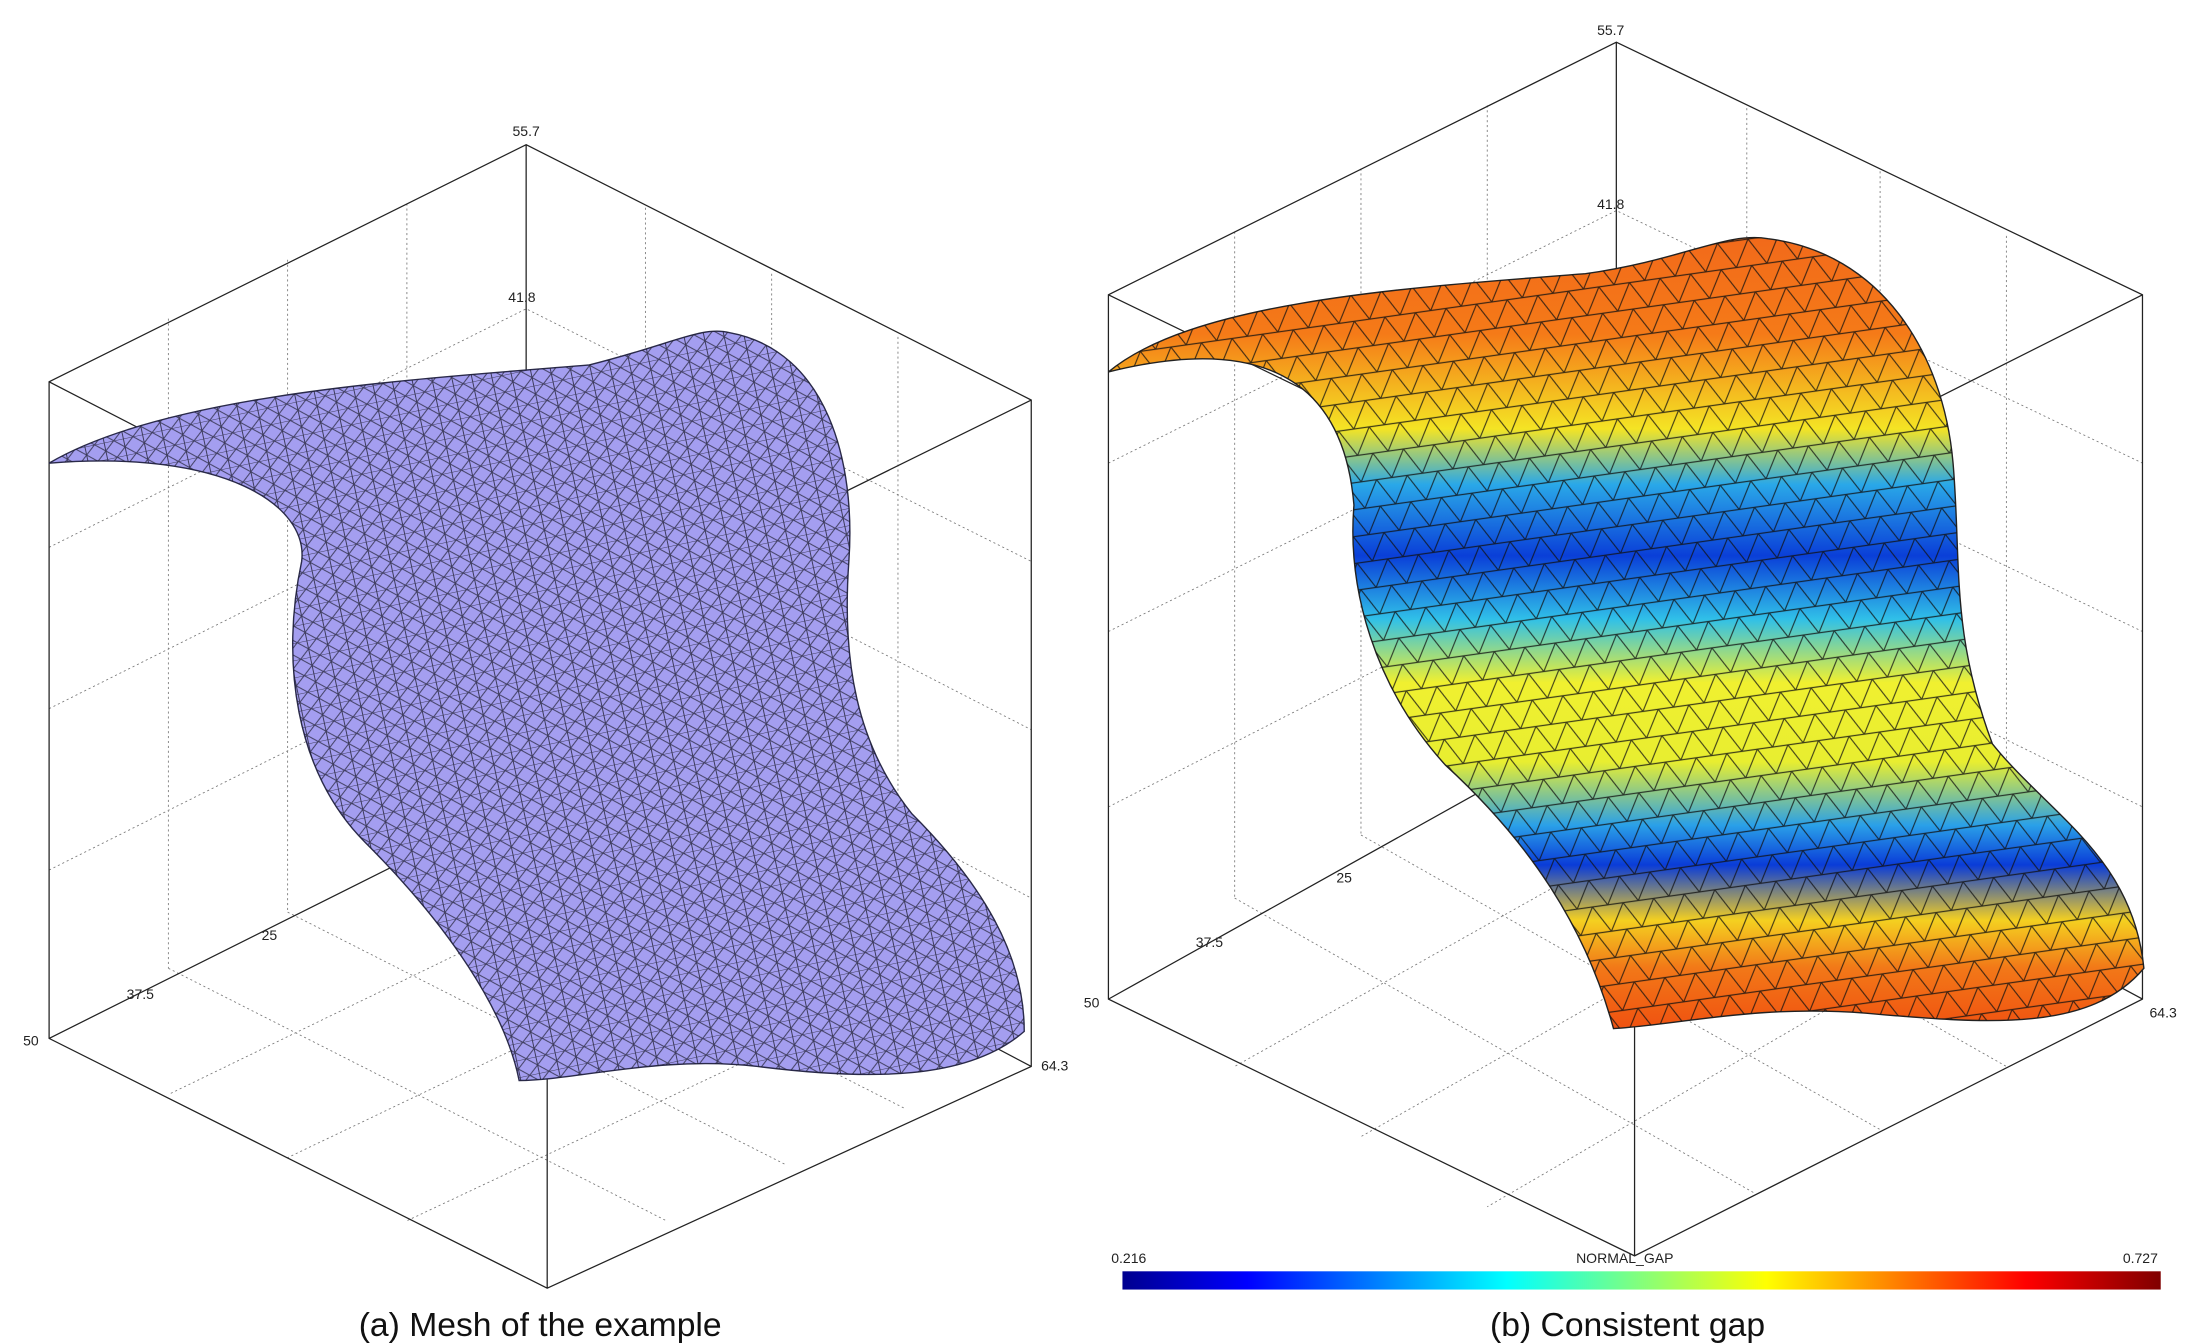 The height and width of the screenshot is (1343, 2200). I want to click on caption: (a) Mesh of the example, so click(540, 1325).